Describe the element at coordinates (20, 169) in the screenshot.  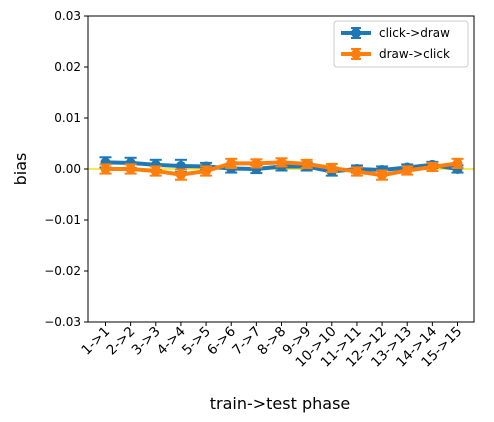
I see `y-axis-label: bias` at that location.